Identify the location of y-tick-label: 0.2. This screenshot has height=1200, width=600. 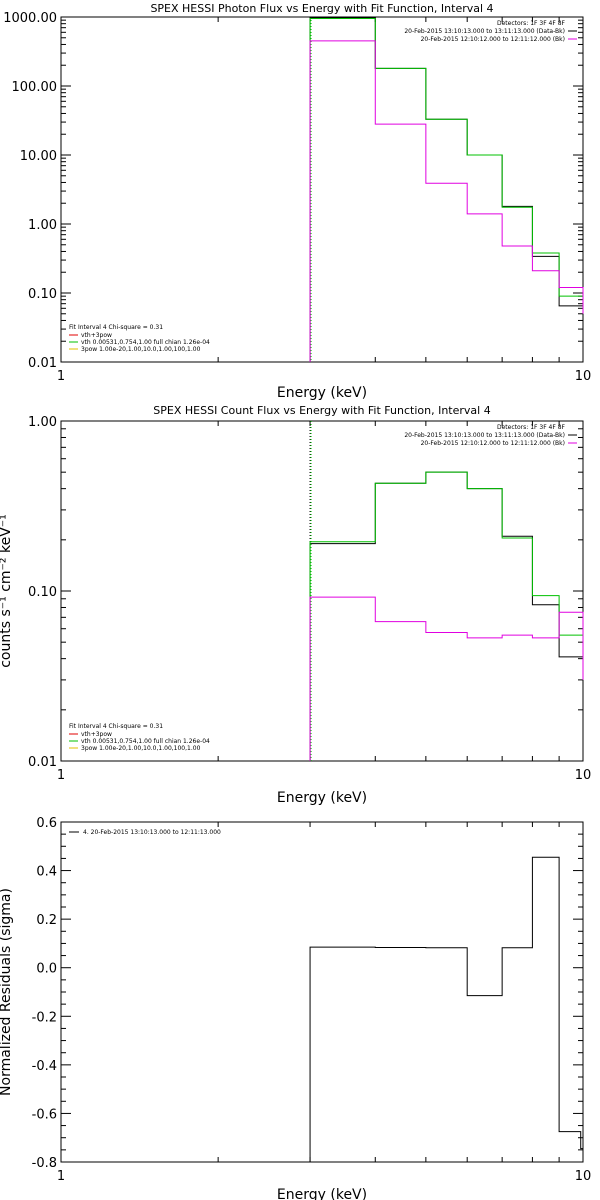
(46, 920).